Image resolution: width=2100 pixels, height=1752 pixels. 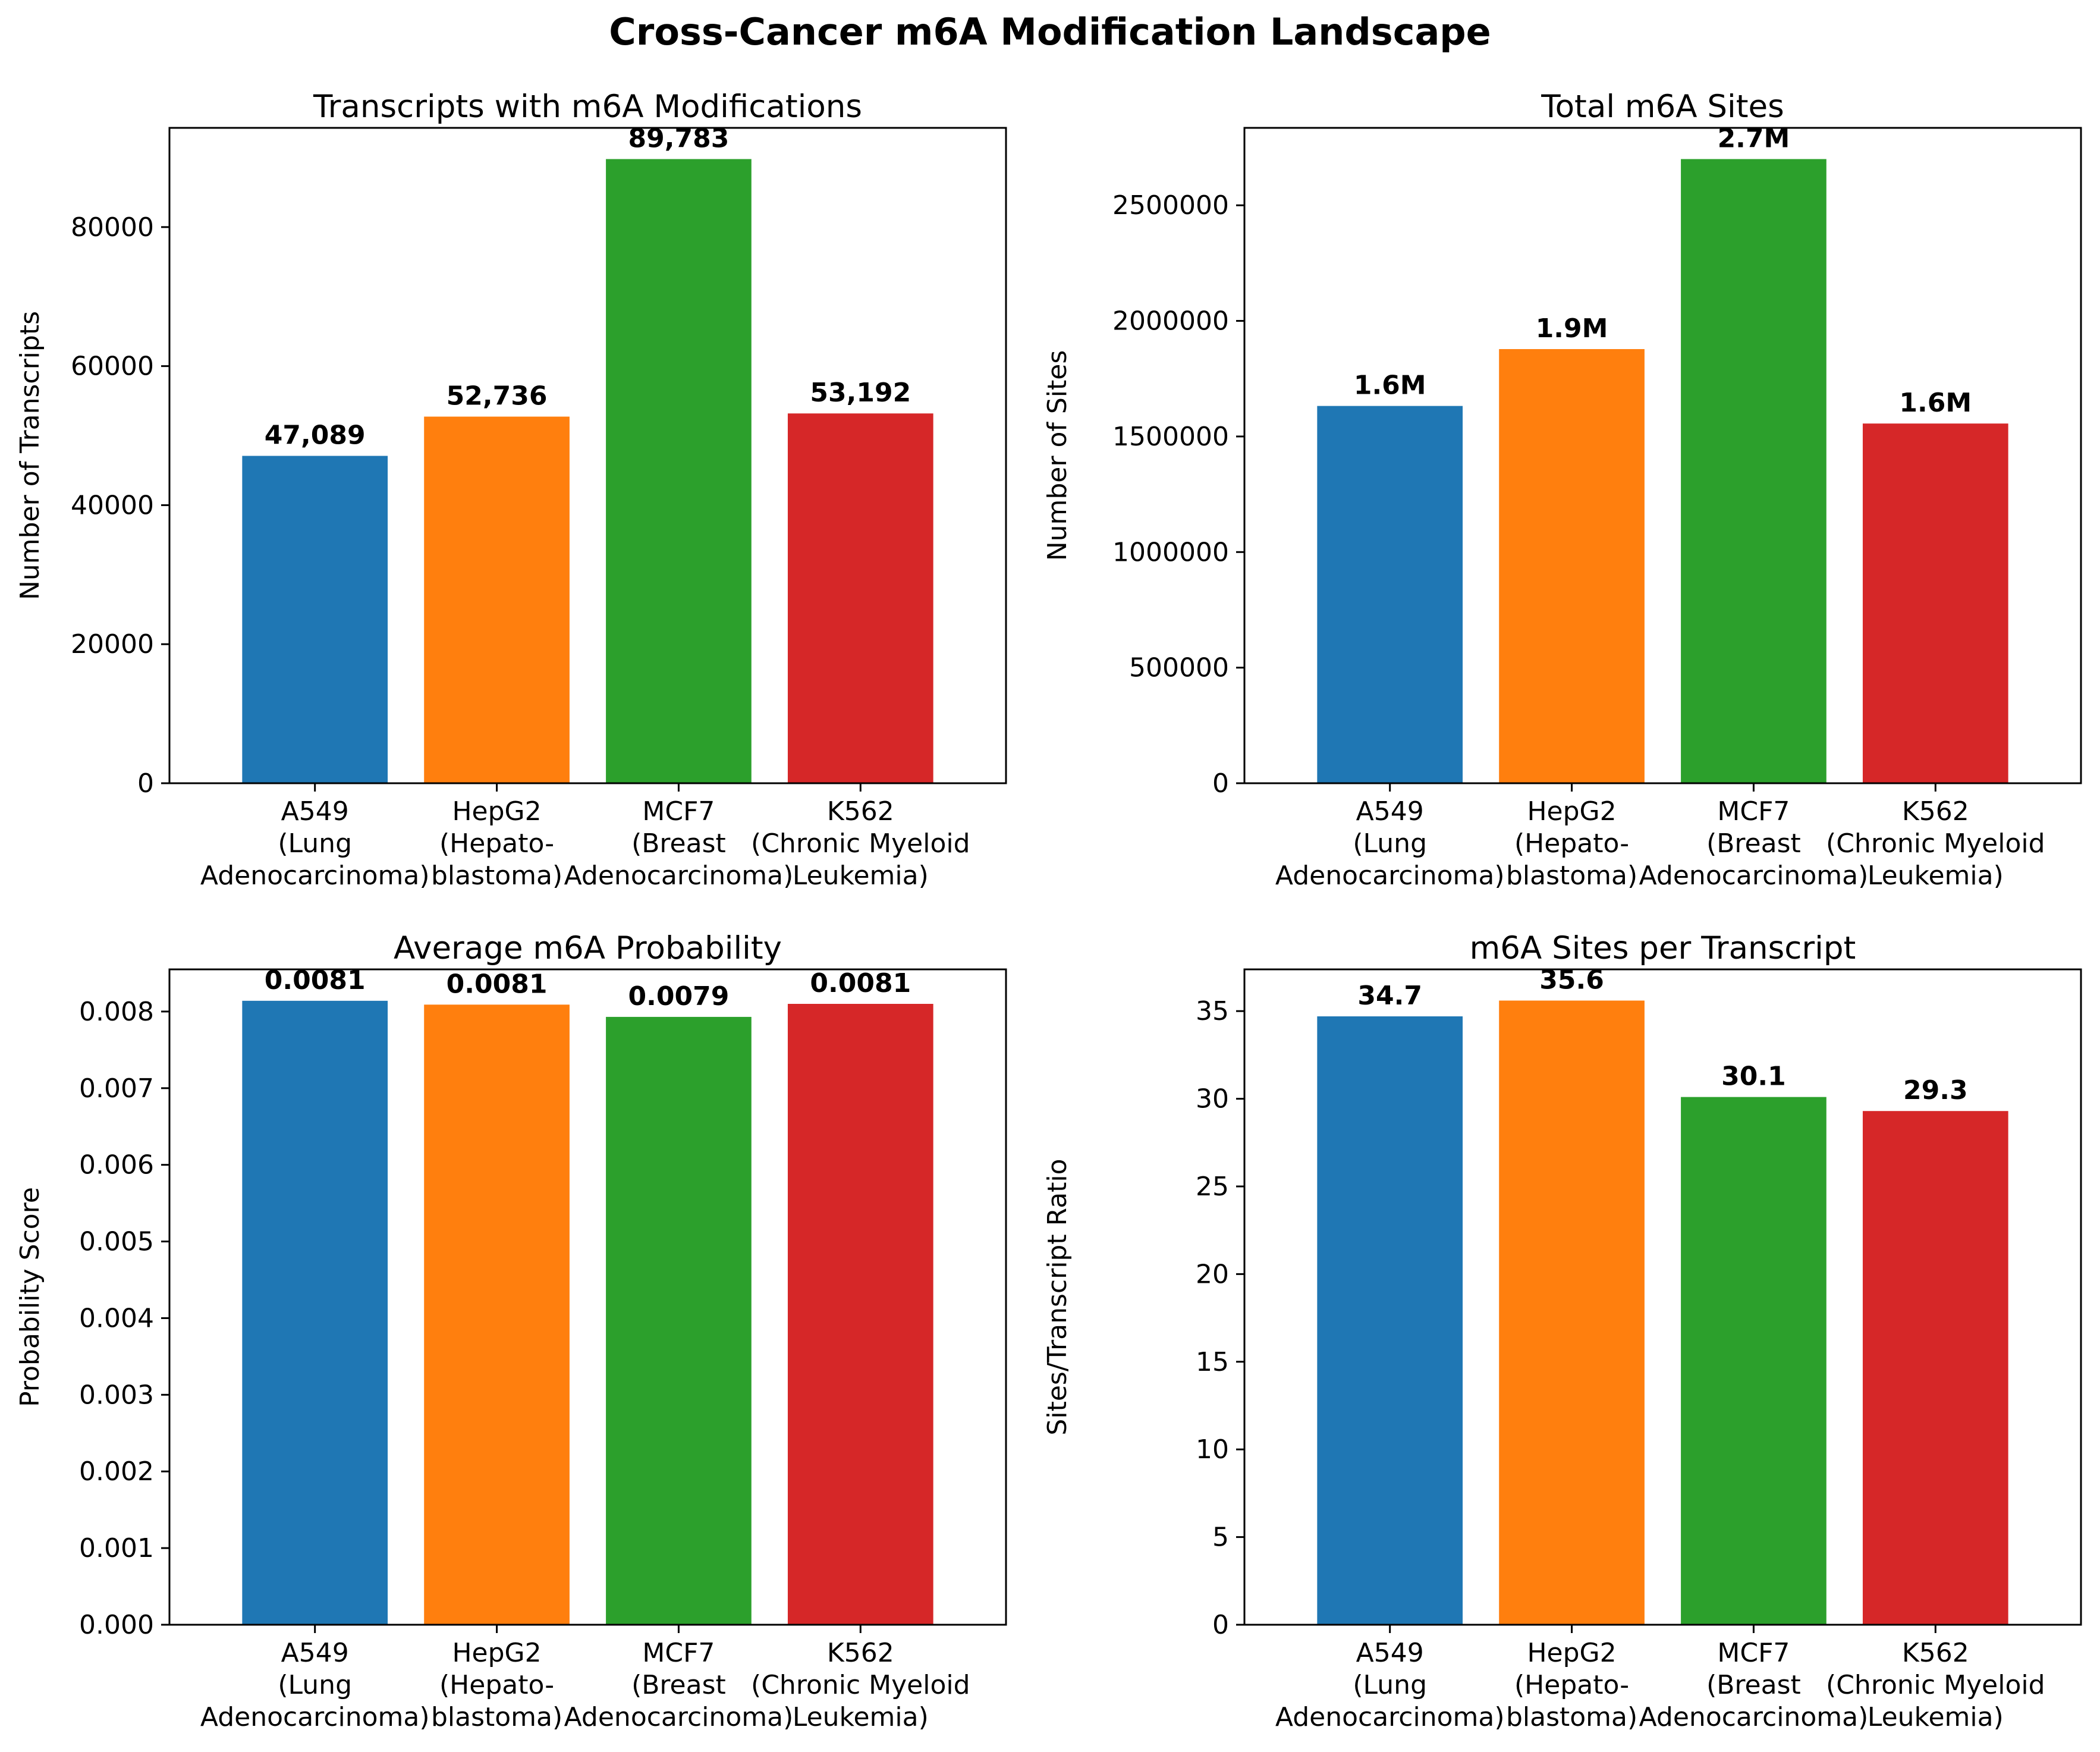 What do you see at coordinates (315, 435) in the screenshot?
I see `data-label: 47,089` at bounding box center [315, 435].